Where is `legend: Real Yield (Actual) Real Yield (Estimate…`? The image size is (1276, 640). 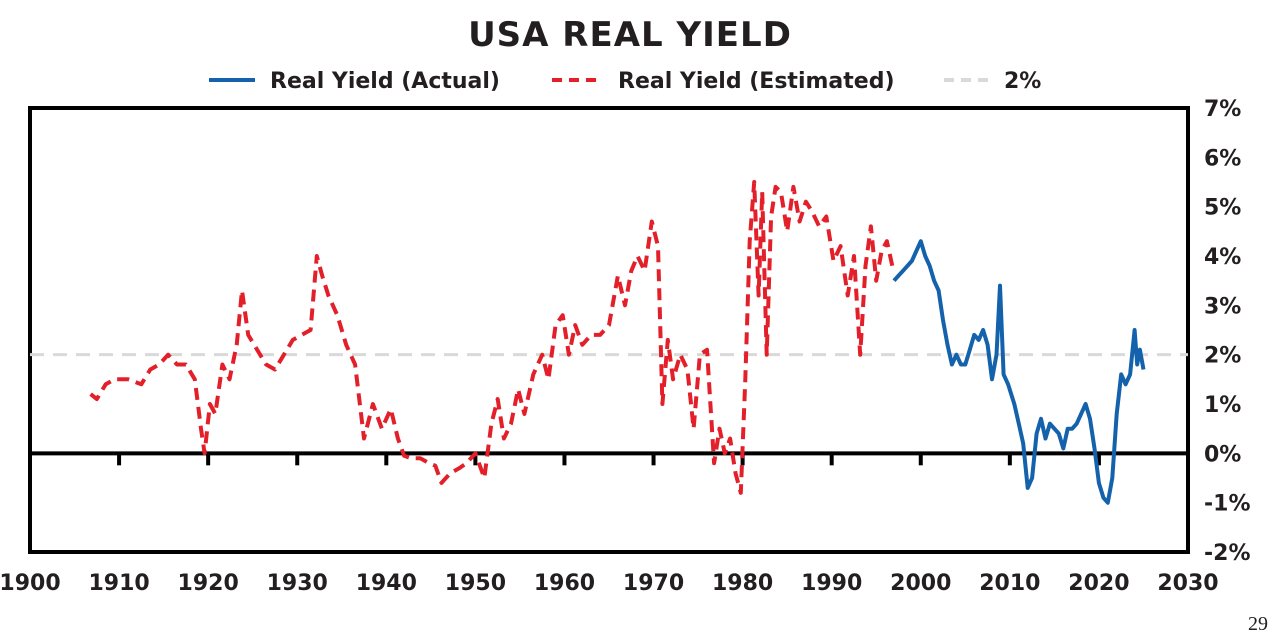
legend: Real Yield (Actual) Real Yield (Estimate… is located at coordinates (625, 81).